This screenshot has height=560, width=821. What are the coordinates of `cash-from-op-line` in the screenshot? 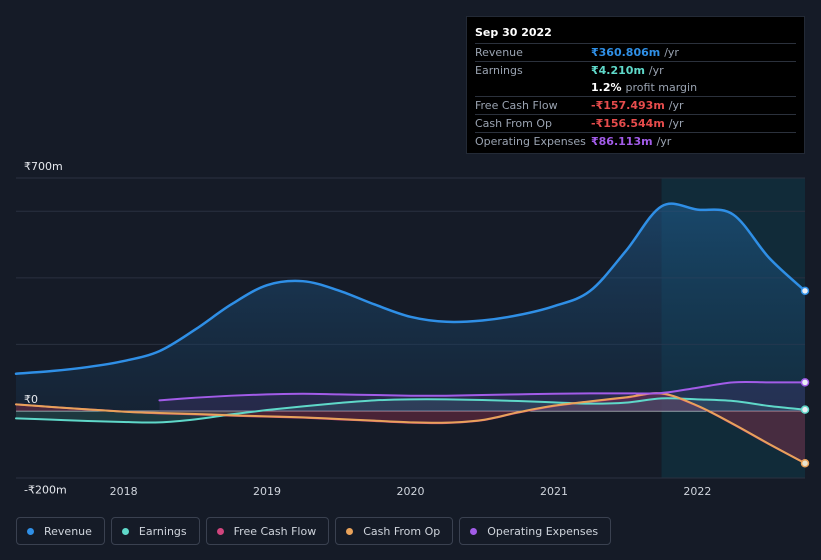 It's located at (410, 428).